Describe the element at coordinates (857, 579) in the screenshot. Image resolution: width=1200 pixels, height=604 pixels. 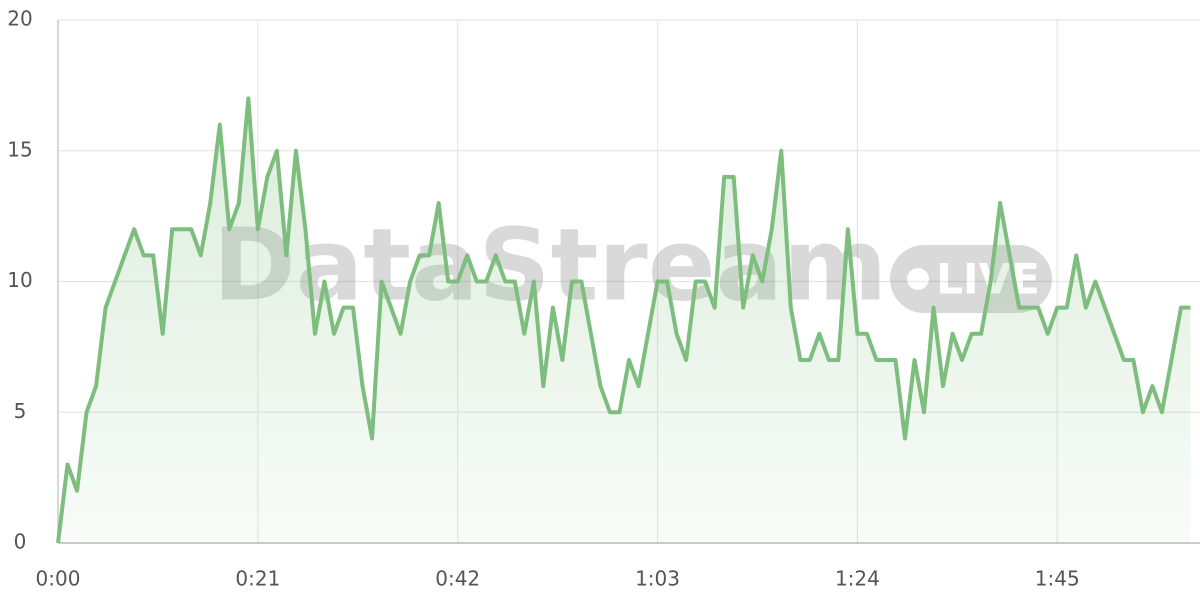
I see `x-tick-label: 1:24` at that location.